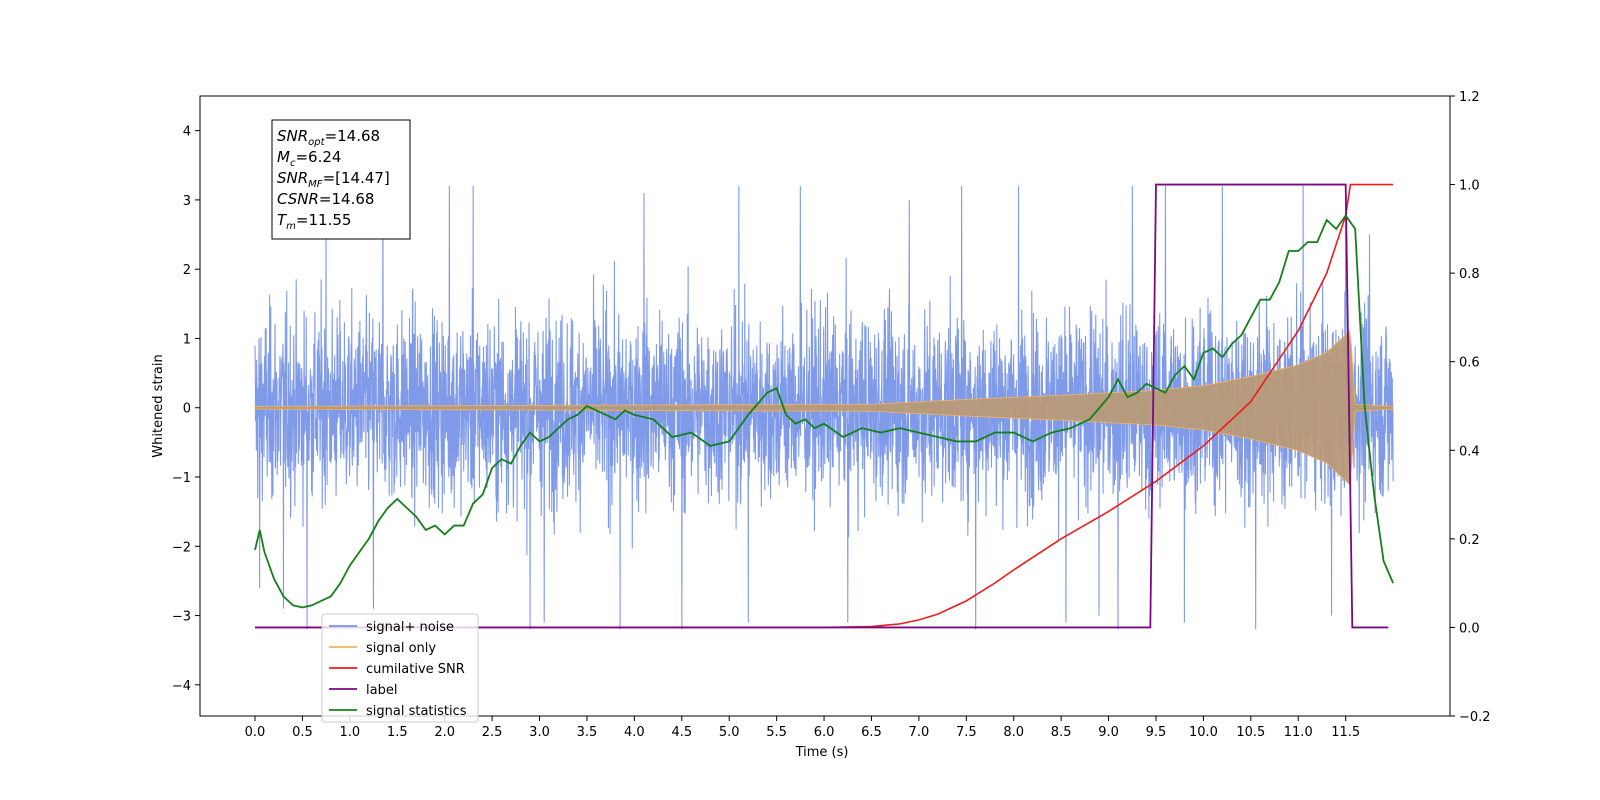  Describe the element at coordinates (181, 478) in the screenshot. I see `y-tick-label: −1` at that location.